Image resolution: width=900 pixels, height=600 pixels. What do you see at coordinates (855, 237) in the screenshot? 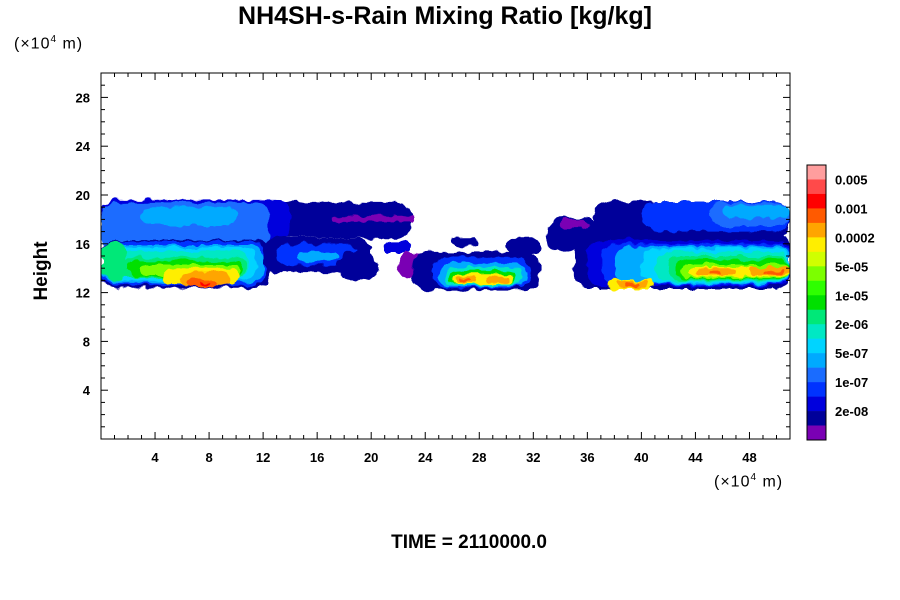
I see `colorbar-label: 0.0002` at bounding box center [855, 237].